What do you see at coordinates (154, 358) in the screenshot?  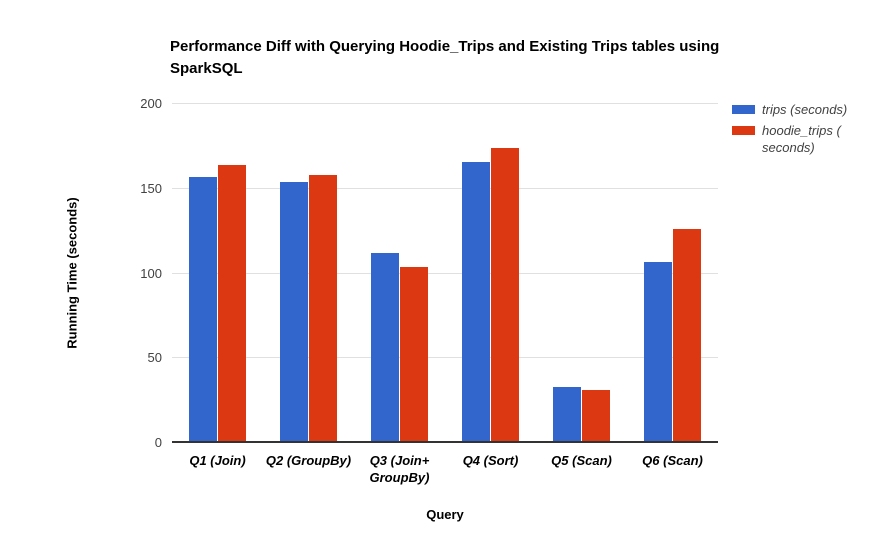 I see `y-axis-tick-label: 50` at bounding box center [154, 358].